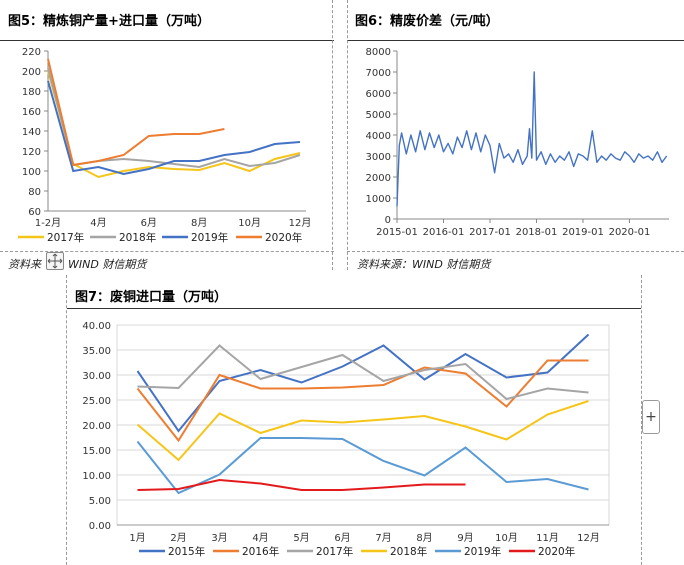 The image size is (684, 565). What do you see at coordinates (48, 223) in the screenshot?
I see `x-tick-label: 1-2月` at bounding box center [48, 223].